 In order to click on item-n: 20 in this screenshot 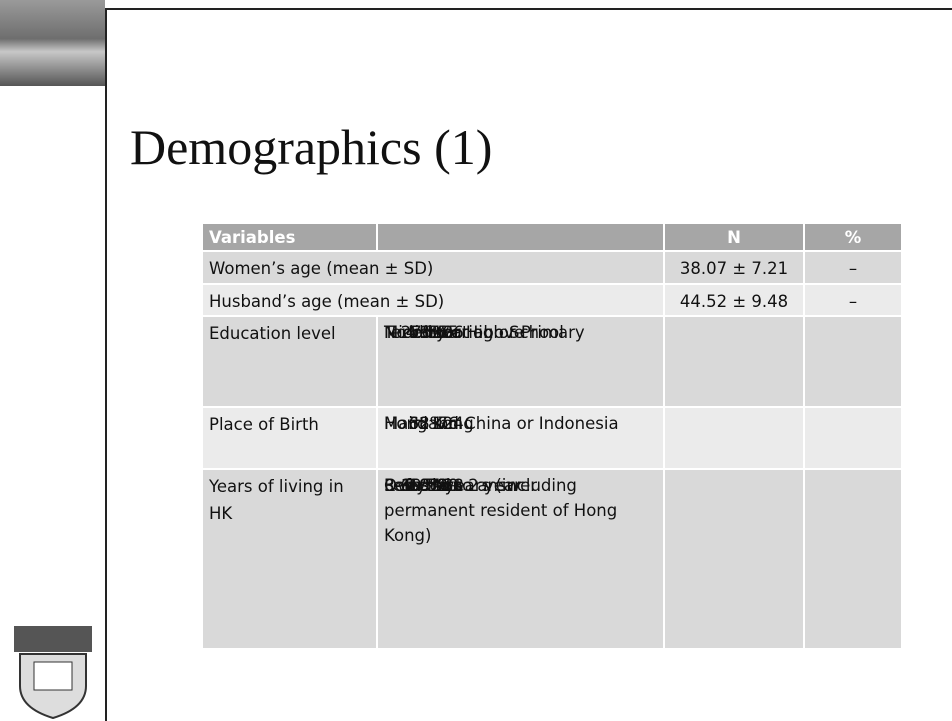, I will do `click(448, 485)`.